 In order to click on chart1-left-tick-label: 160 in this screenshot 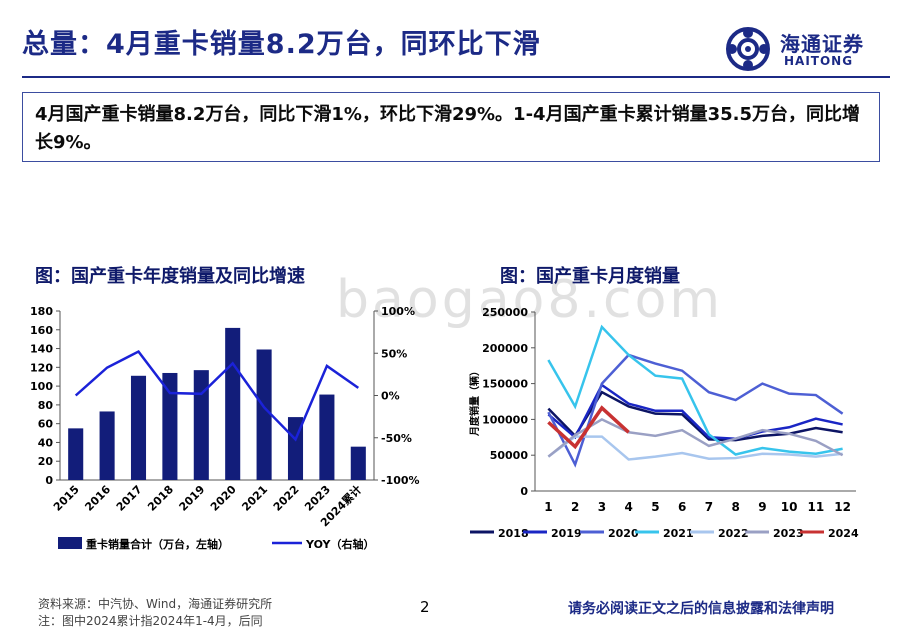, I will do `click(41, 330)`.